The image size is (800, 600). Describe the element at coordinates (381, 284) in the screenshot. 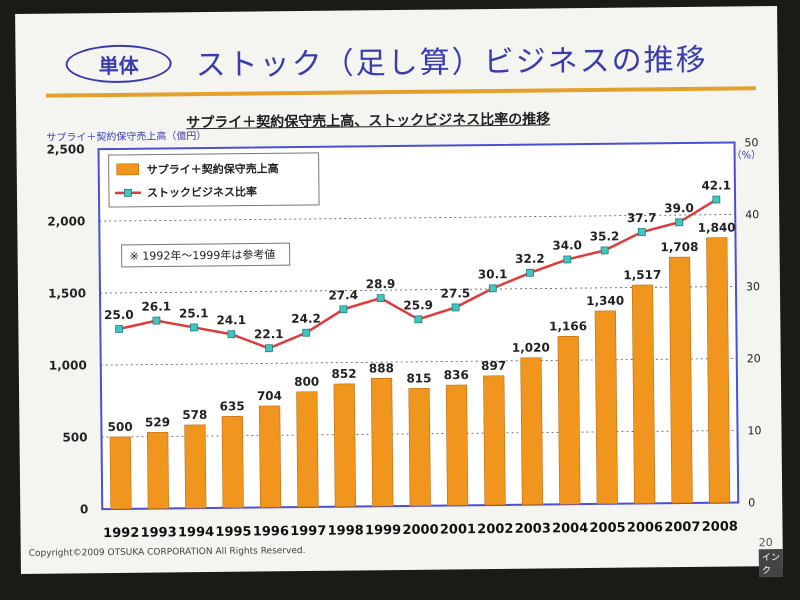

I see `ratio-value-label: 28.9` at that location.